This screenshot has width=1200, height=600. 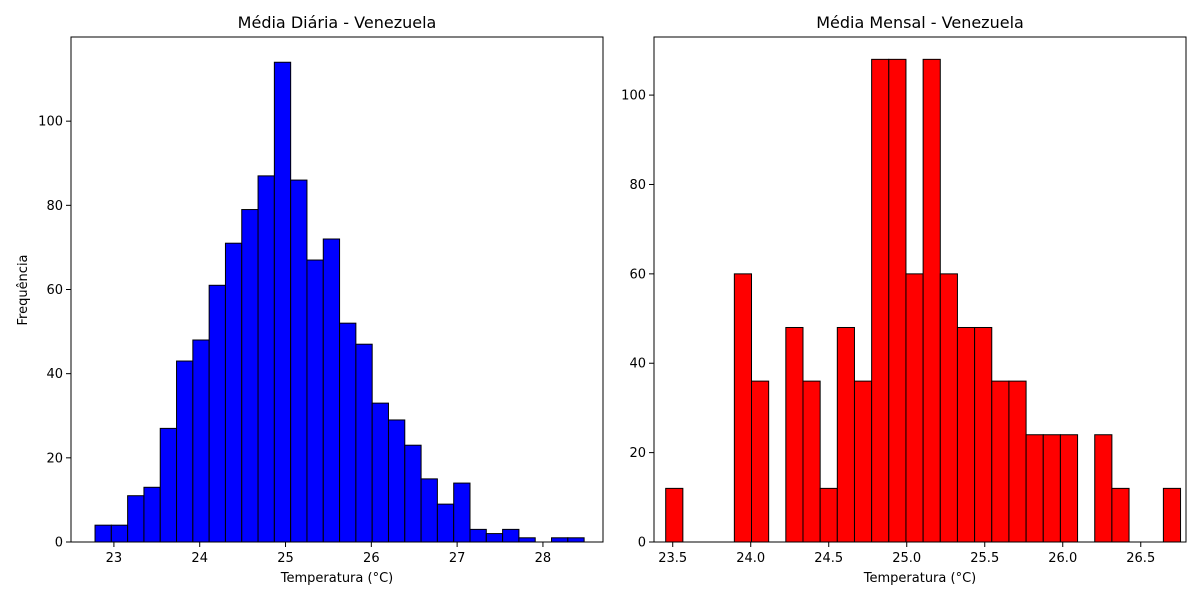 What do you see at coordinates (457, 558) in the screenshot?
I see `left-x-tick-label: 27` at bounding box center [457, 558].